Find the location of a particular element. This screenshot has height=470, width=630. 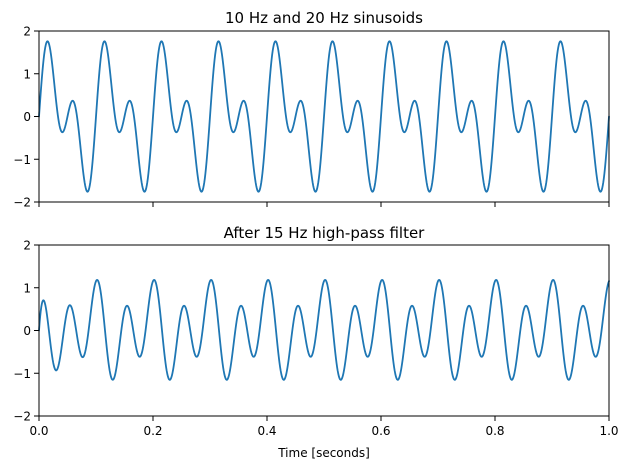

top-ytick-label-1: 1 is located at coordinates (27, 74).